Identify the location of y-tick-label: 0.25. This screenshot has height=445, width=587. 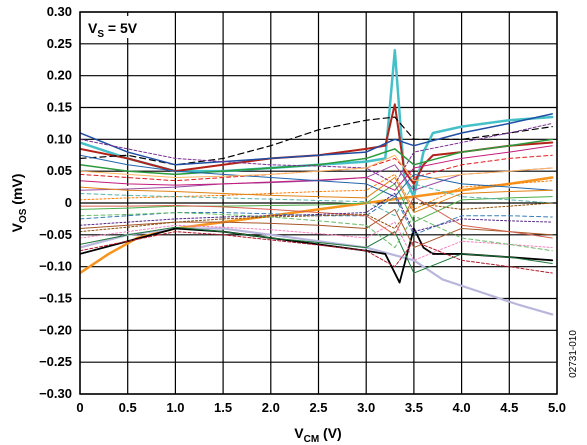
(59, 43).